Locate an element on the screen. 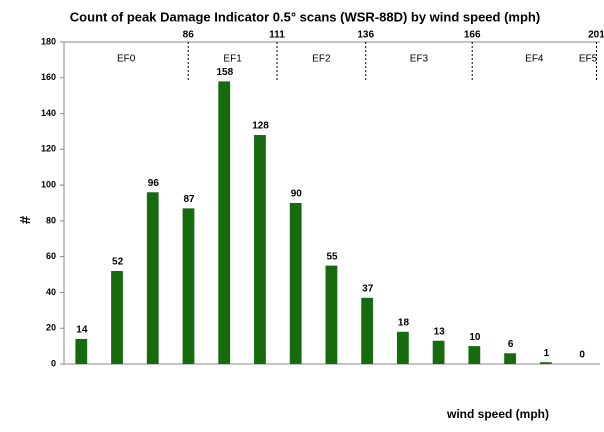 The width and height of the screenshot is (604, 432). region-label: EF5 is located at coordinates (588, 59).